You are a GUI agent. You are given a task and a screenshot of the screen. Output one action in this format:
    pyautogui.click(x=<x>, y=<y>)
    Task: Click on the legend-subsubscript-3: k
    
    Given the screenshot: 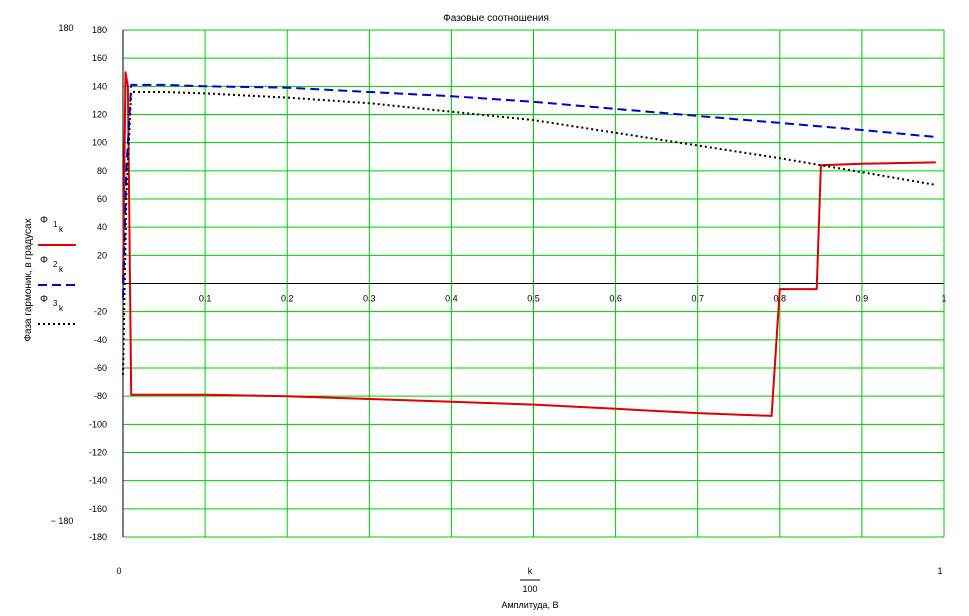 What is the action you would take?
    pyautogui.click(x=61, y=308)
    